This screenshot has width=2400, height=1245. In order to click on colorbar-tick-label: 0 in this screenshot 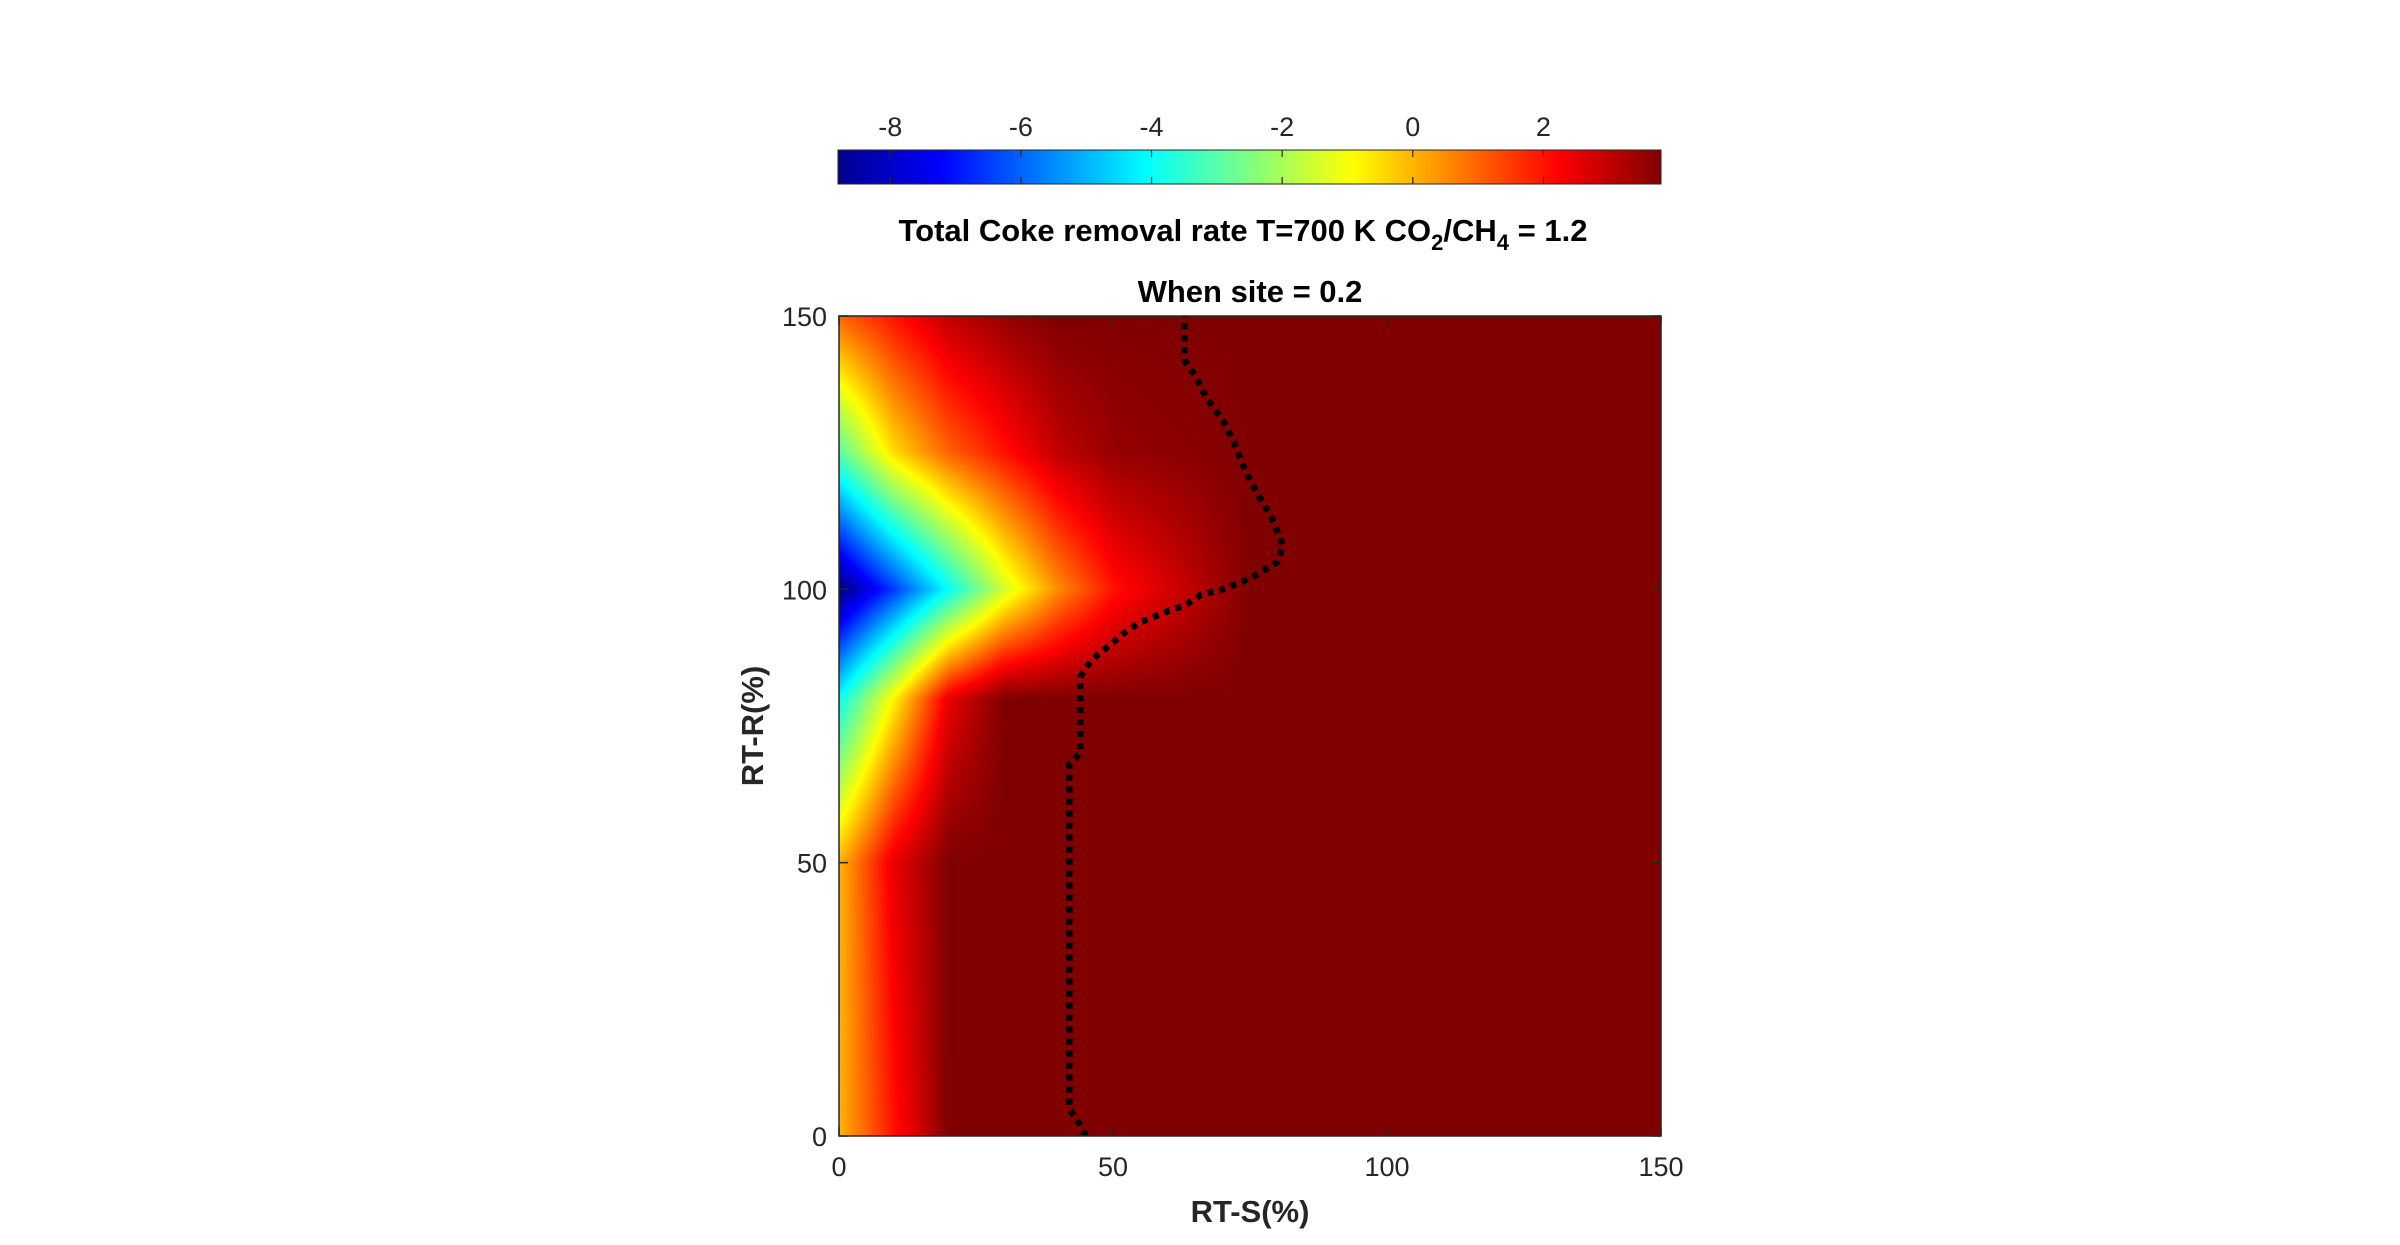, I will do `click(1412, 127)`.